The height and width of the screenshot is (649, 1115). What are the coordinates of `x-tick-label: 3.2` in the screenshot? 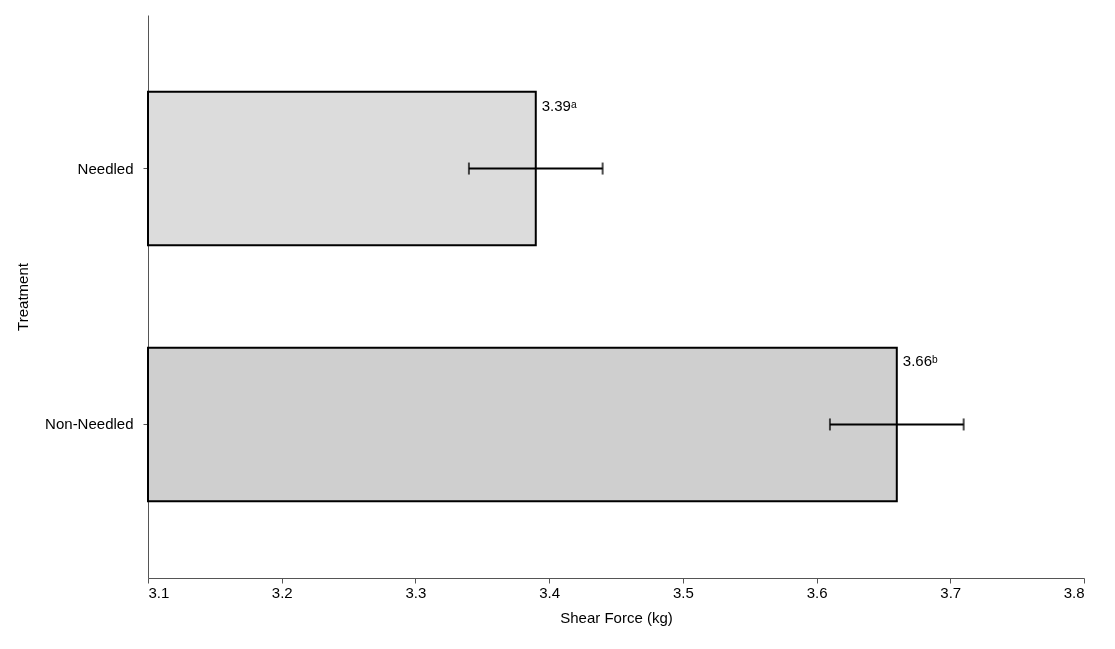 It's located at (282, 592).